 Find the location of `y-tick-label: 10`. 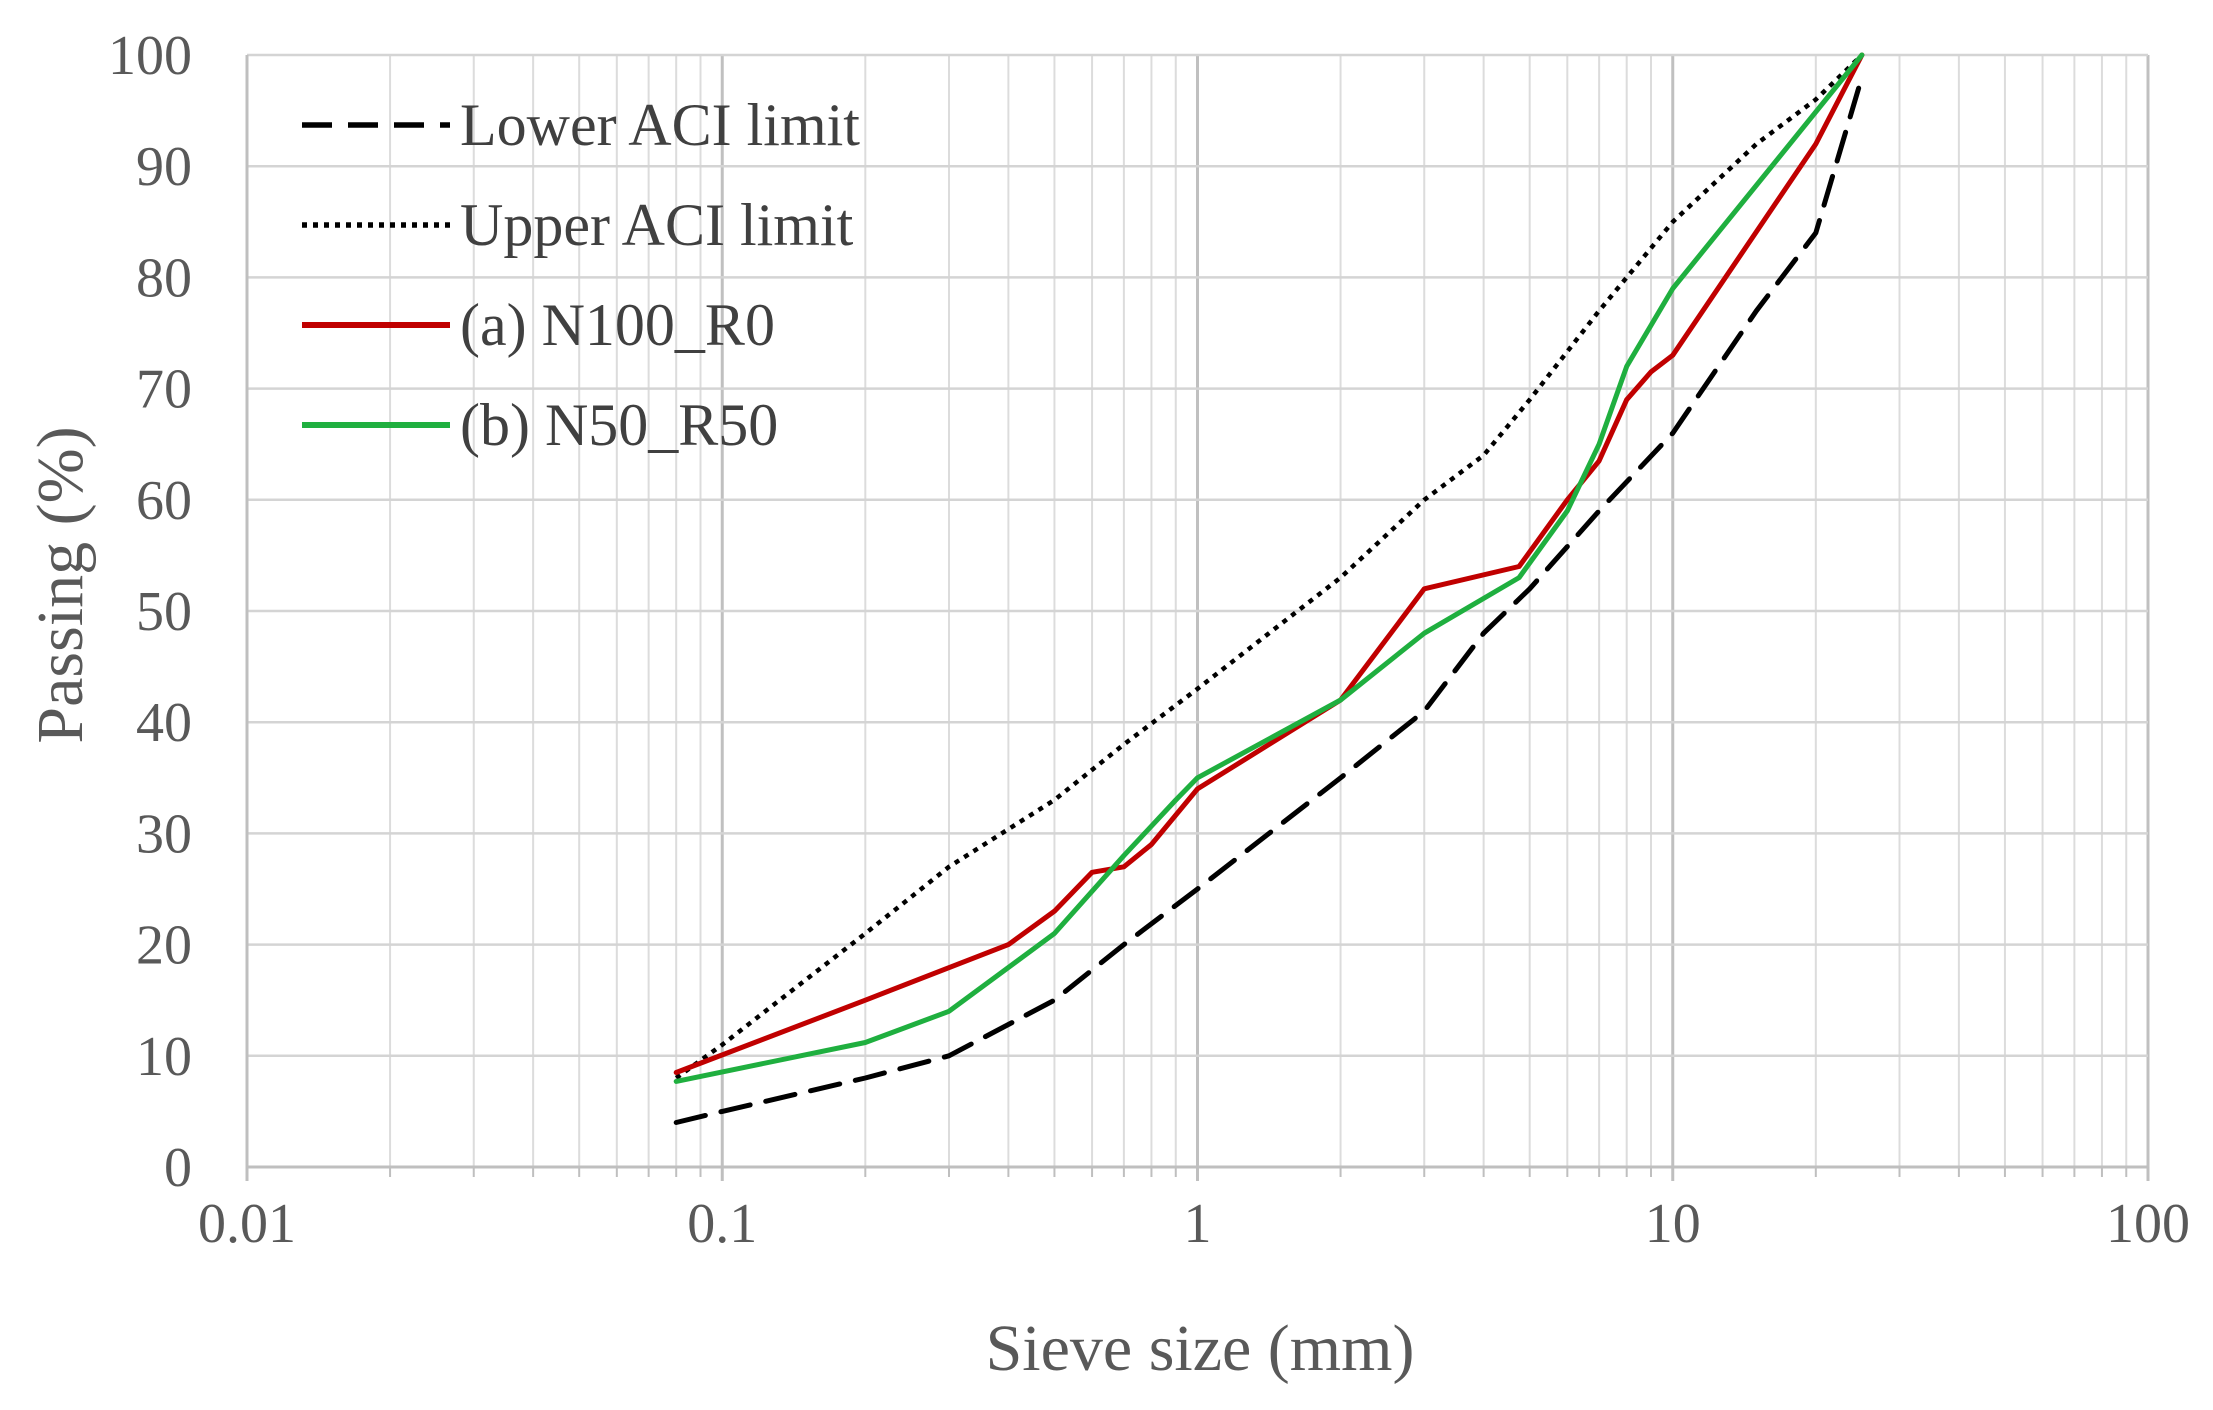

y-tick-label: 10 is located at coordinates (164, 1057).